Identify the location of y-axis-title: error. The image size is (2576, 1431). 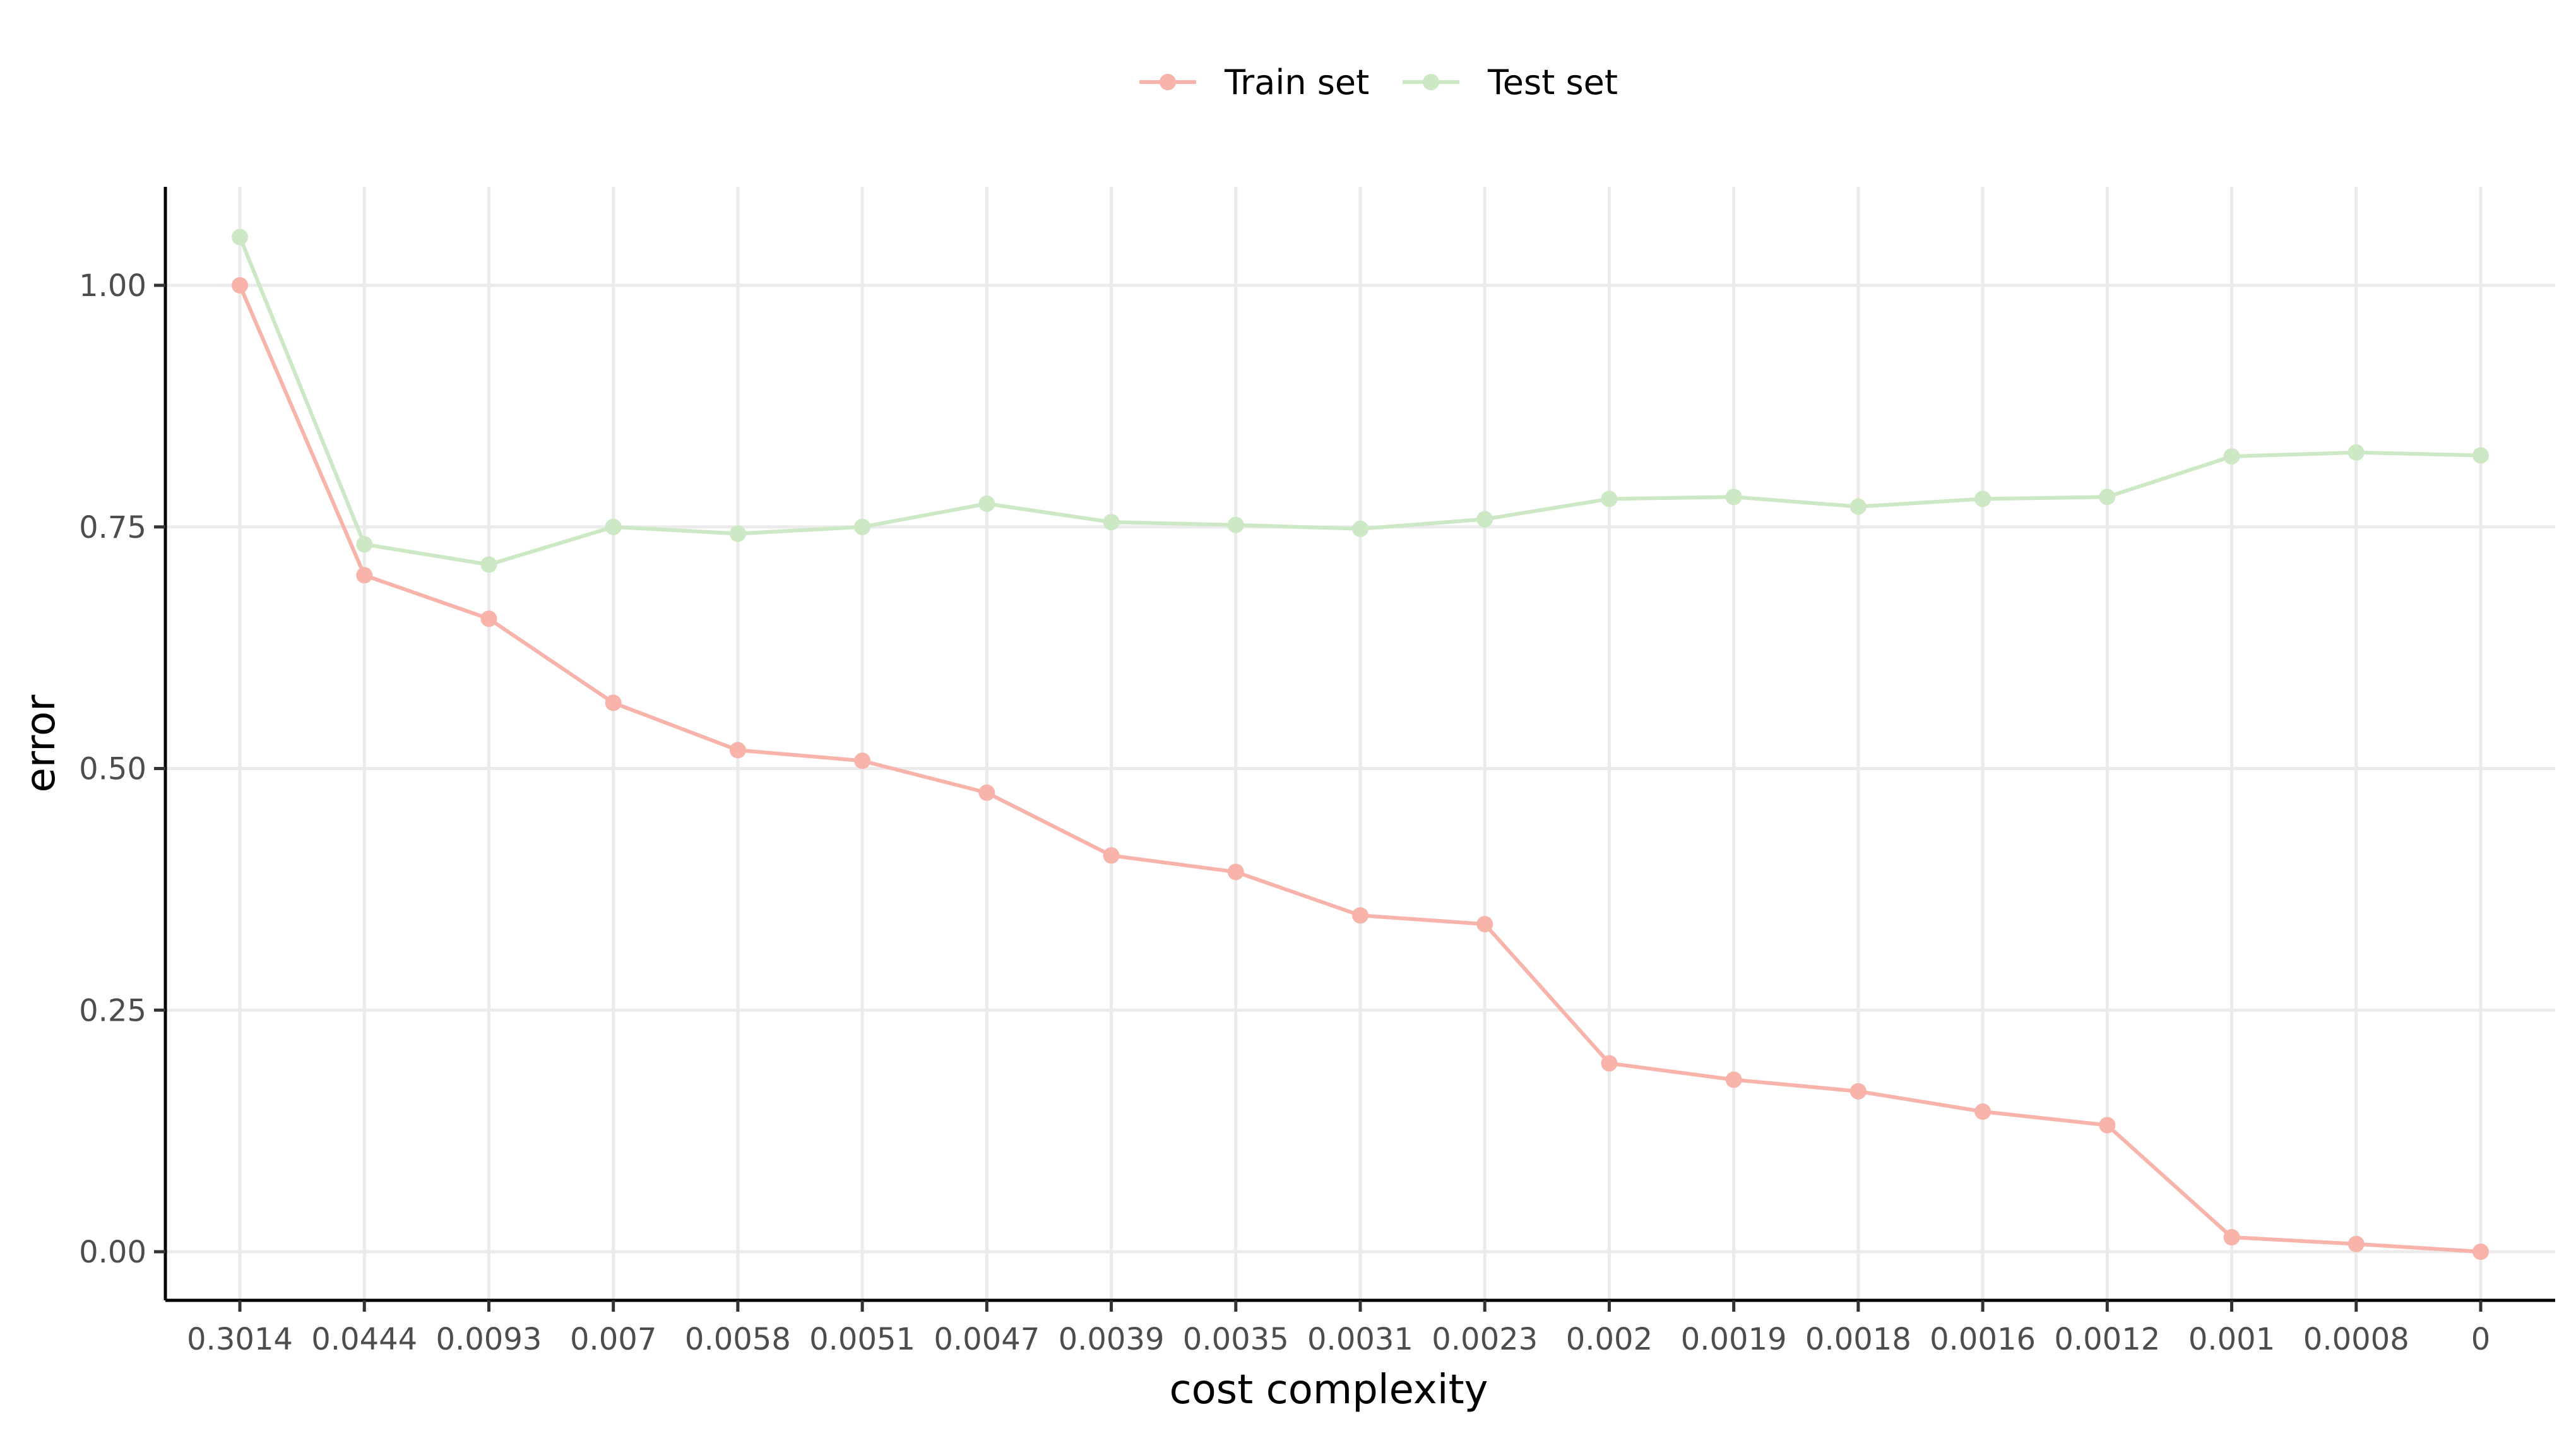
(41, 744).